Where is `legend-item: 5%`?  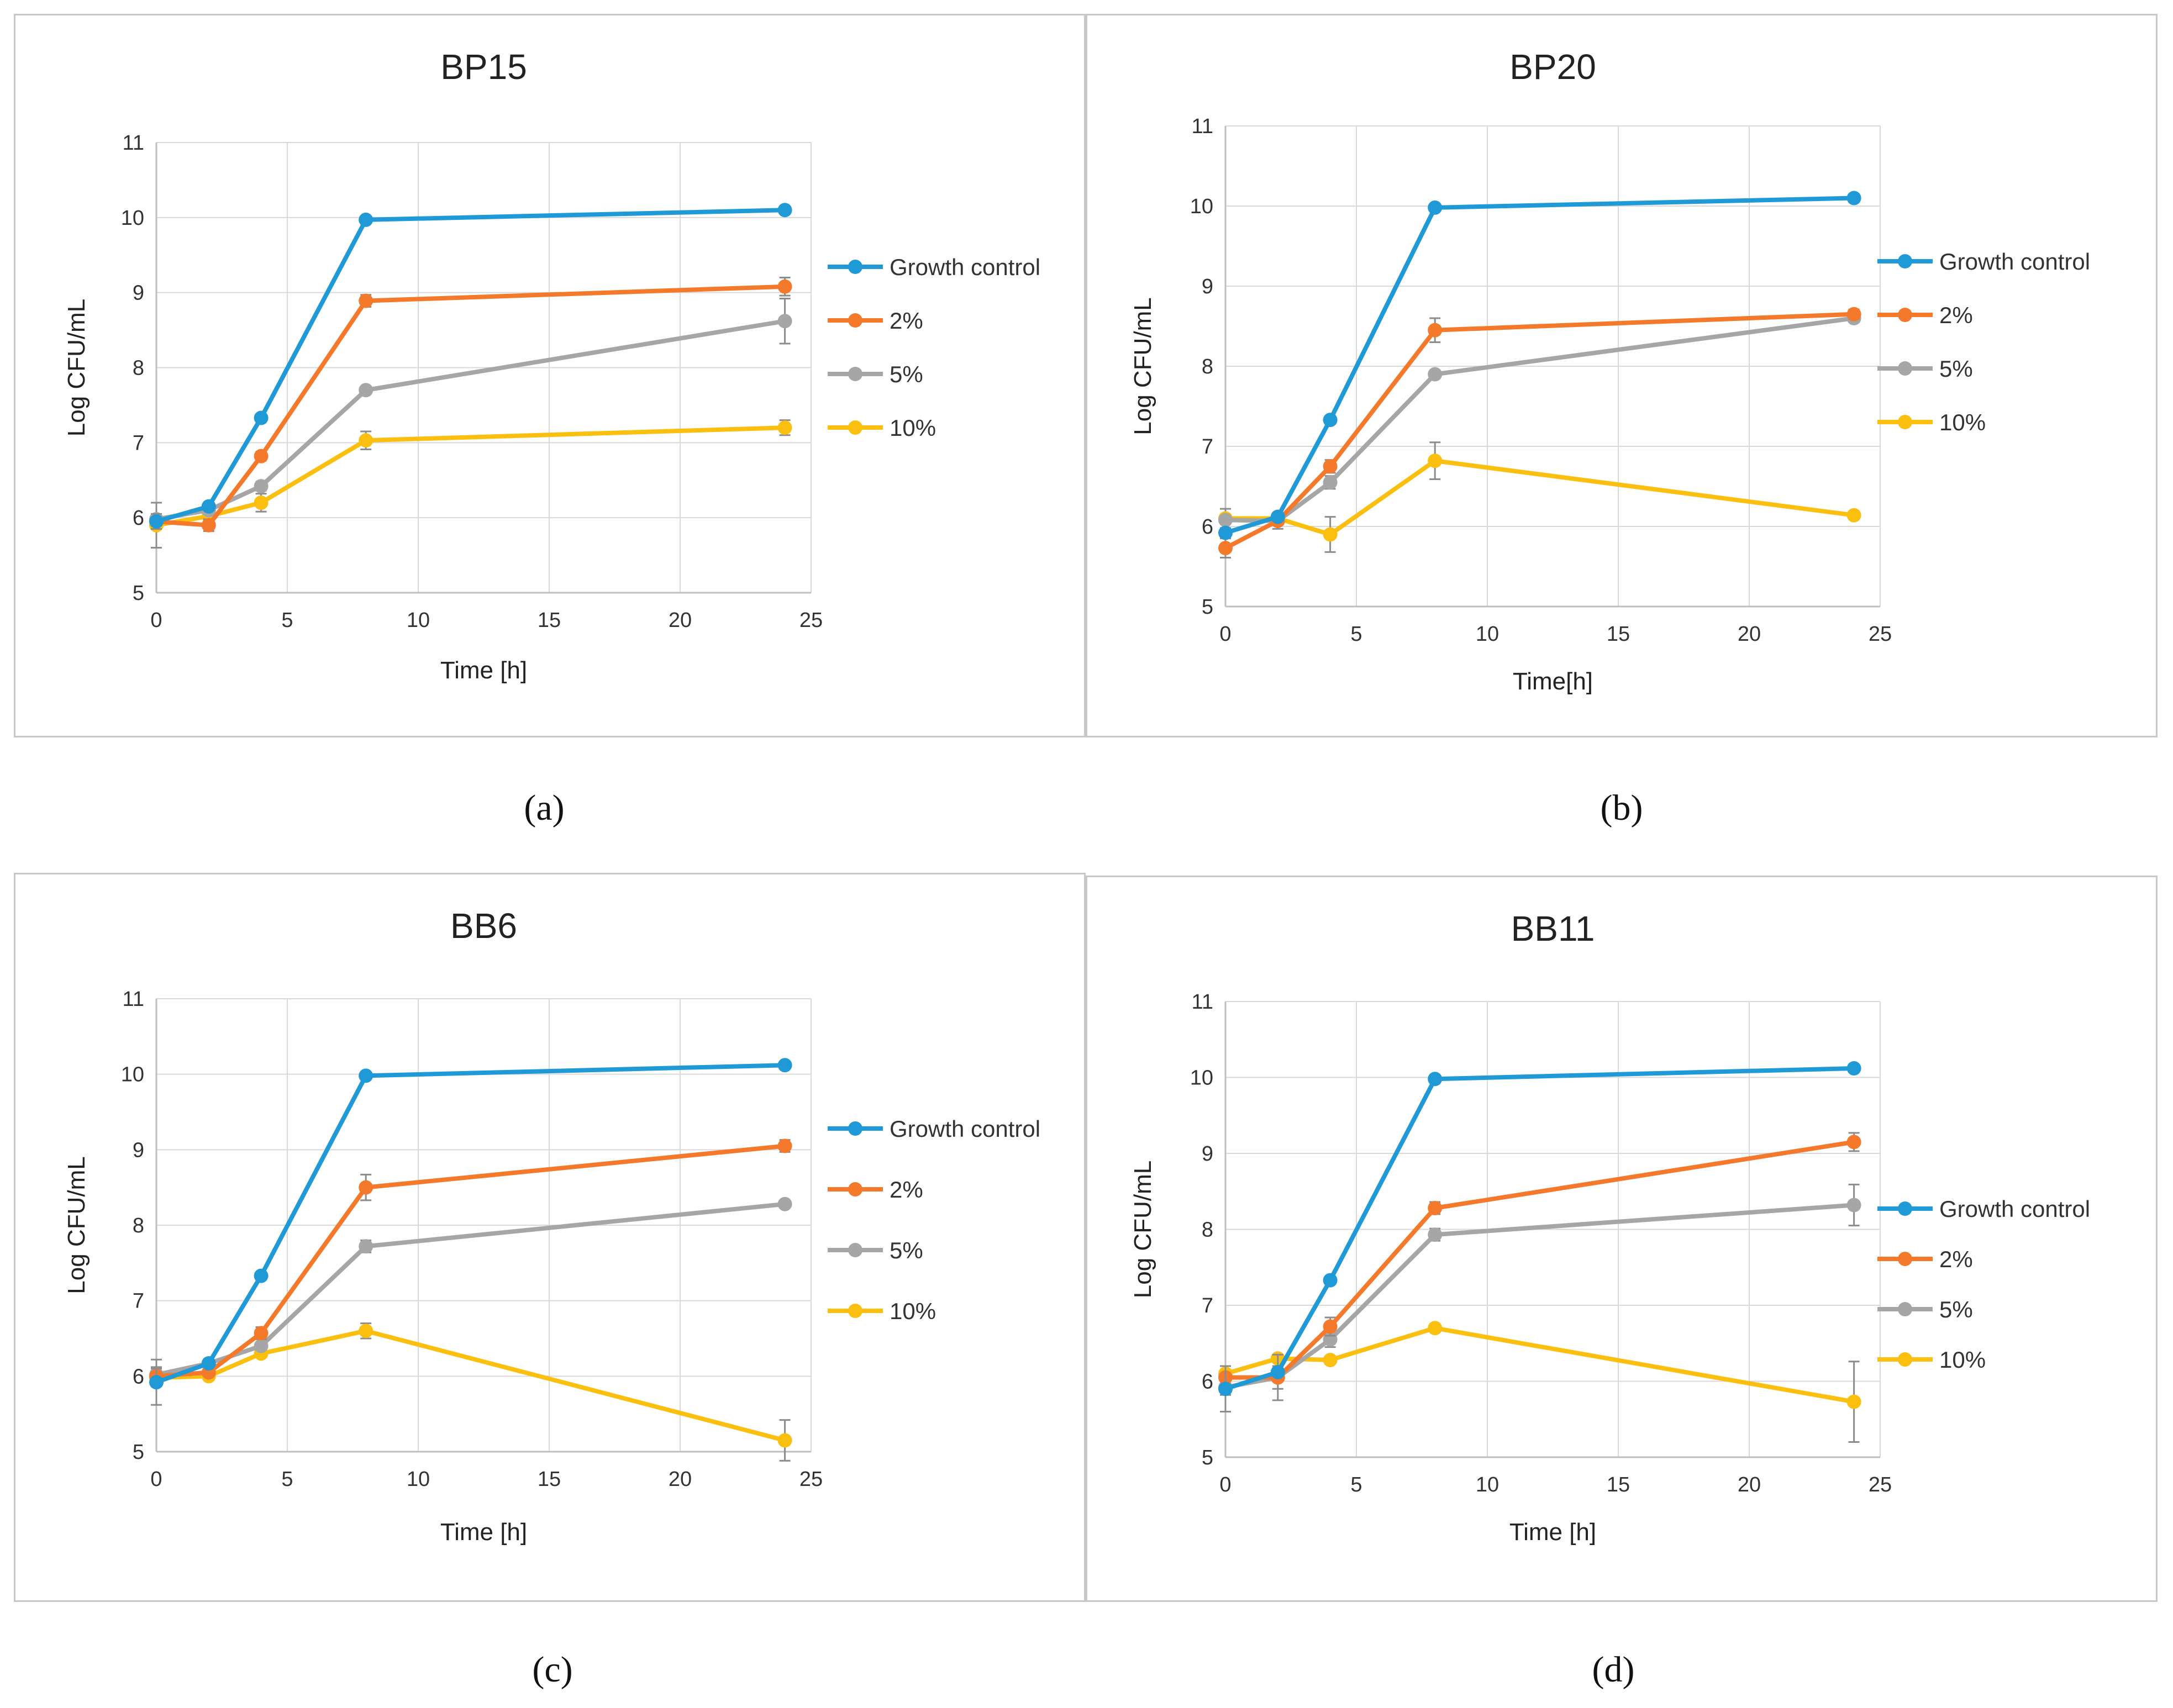
legend-item: 5% is located at coordinates (876, 1250).